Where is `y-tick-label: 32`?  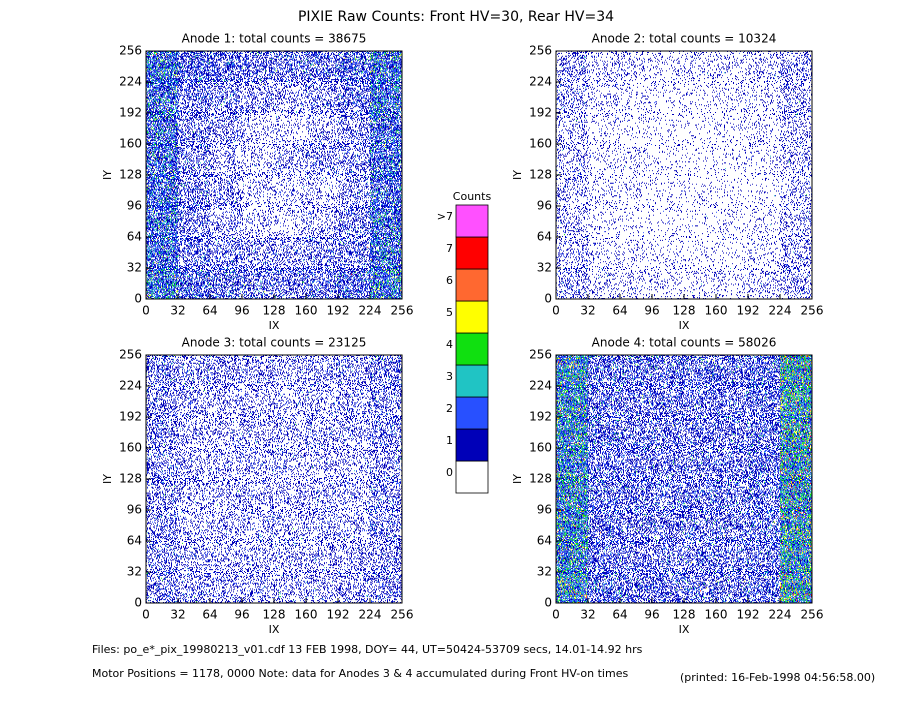 y-tick-label: 32 is located at coordinates (544, 268).